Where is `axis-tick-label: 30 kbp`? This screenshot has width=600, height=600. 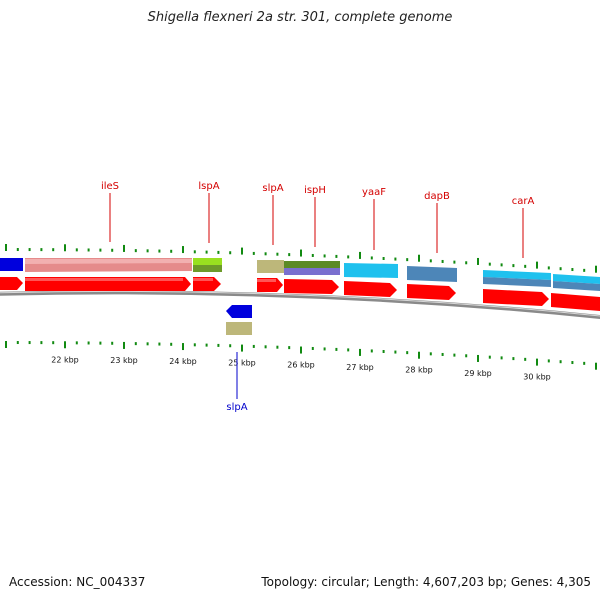 axis-tick-label: 30 kbp is located at coordinates (537, 377).